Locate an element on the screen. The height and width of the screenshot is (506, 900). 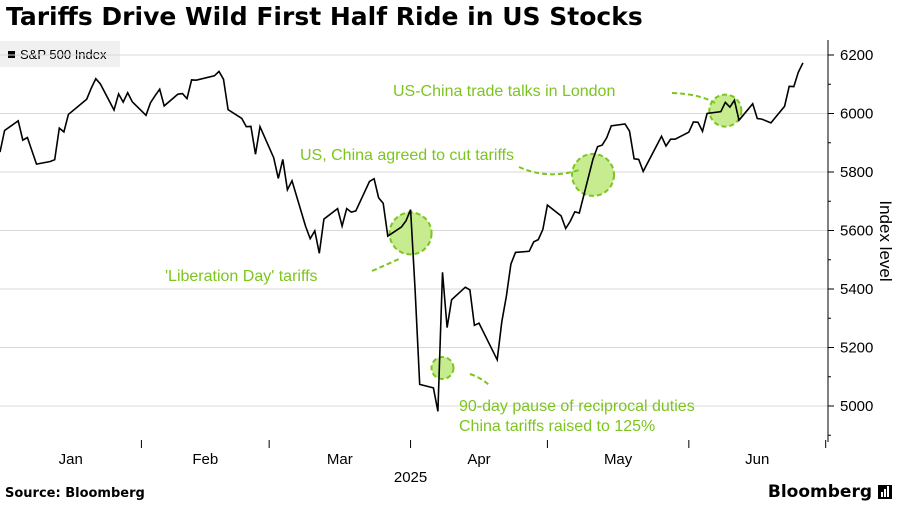
legend: S&P 500 Index is located at coordinates (60, 54).